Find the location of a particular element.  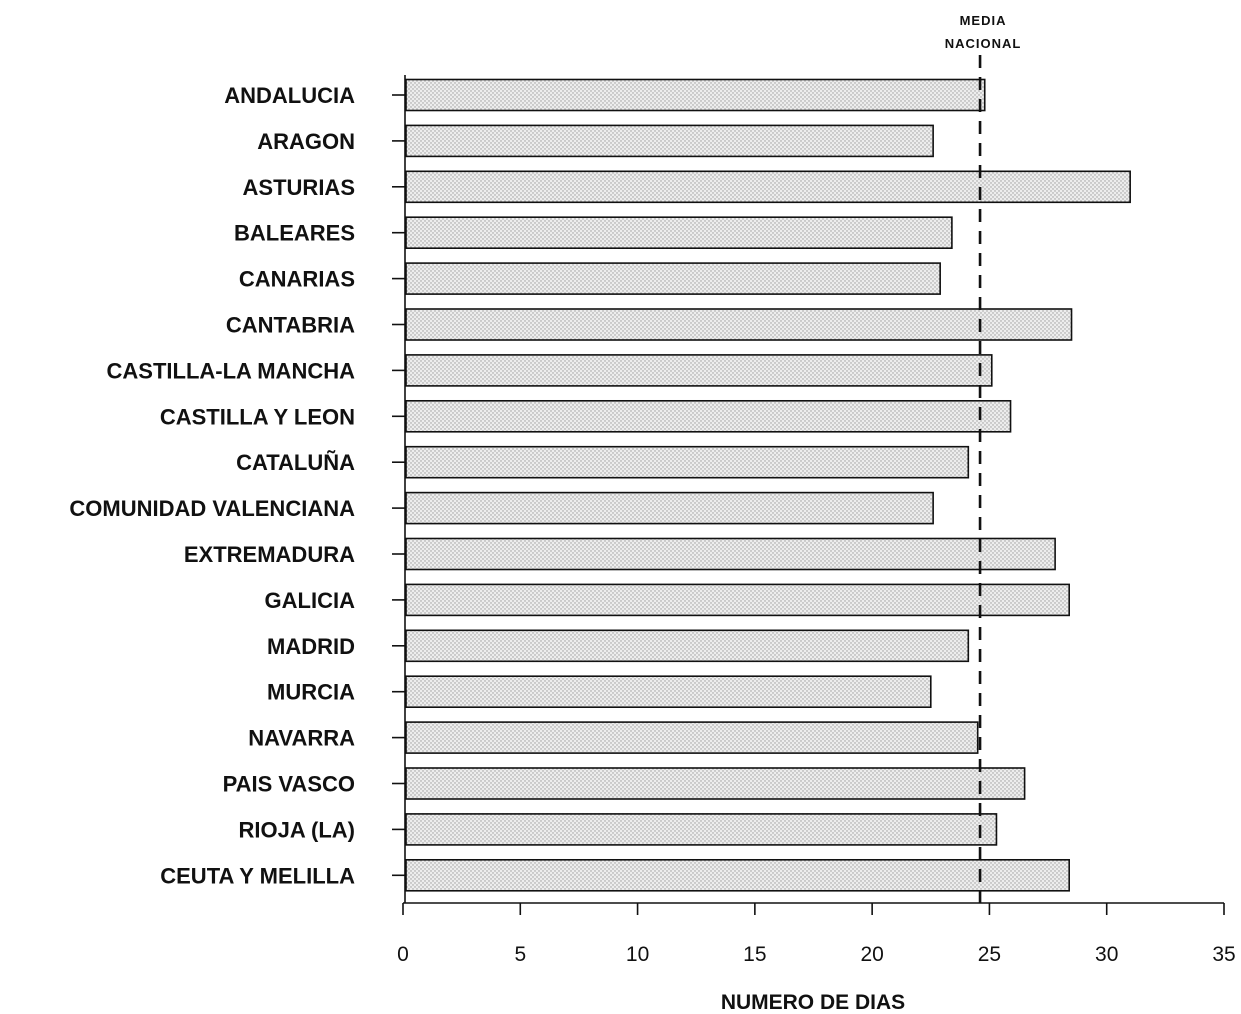

category-label-14: NAVARRA is located at coordinates (301, 738).